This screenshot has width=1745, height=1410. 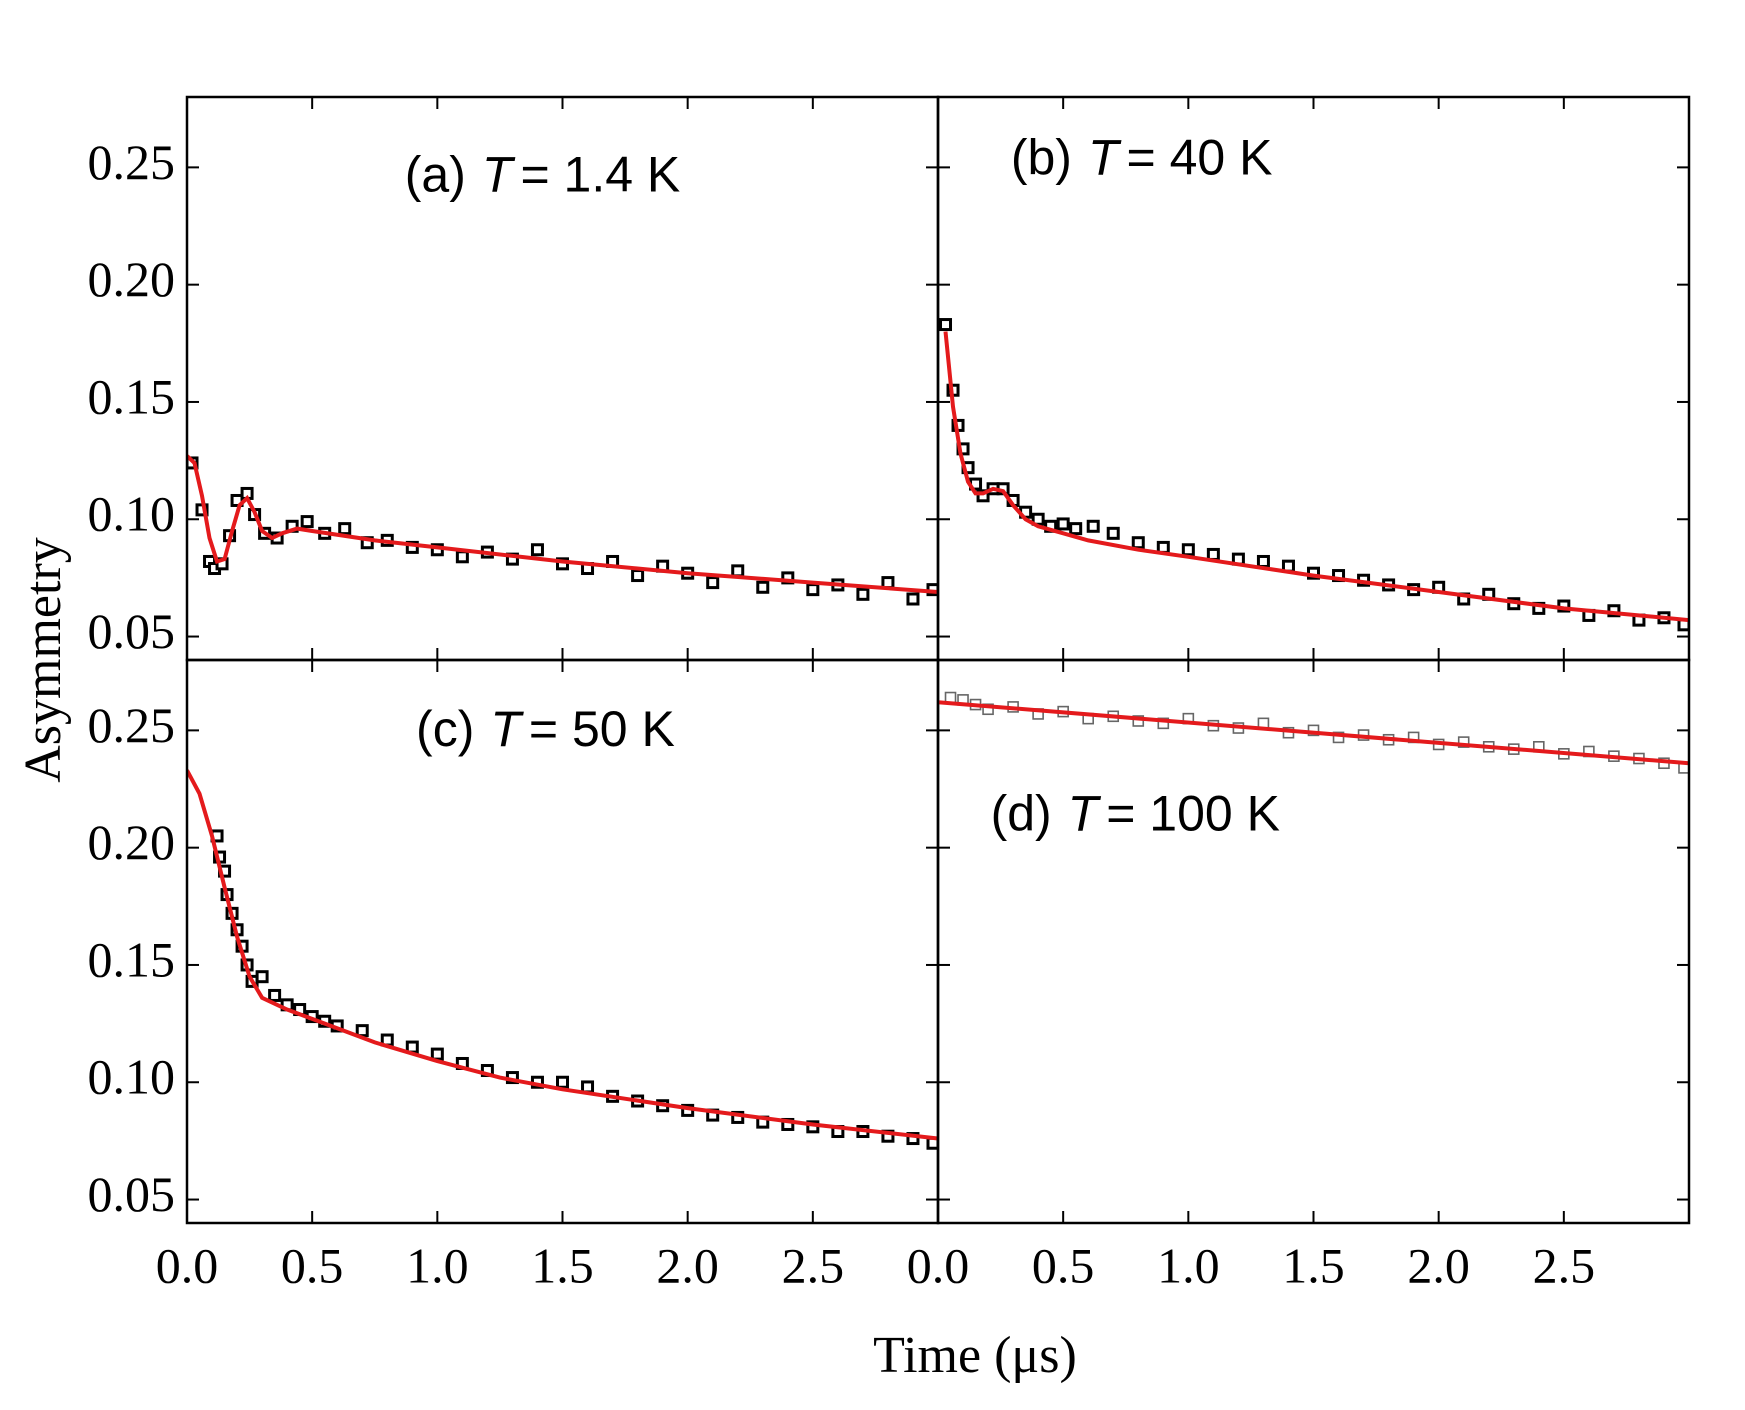 What do you see at coordinates (445, 729) in the screenshot?
I see `panel-label: (c)` at bounding box center [445, 729].